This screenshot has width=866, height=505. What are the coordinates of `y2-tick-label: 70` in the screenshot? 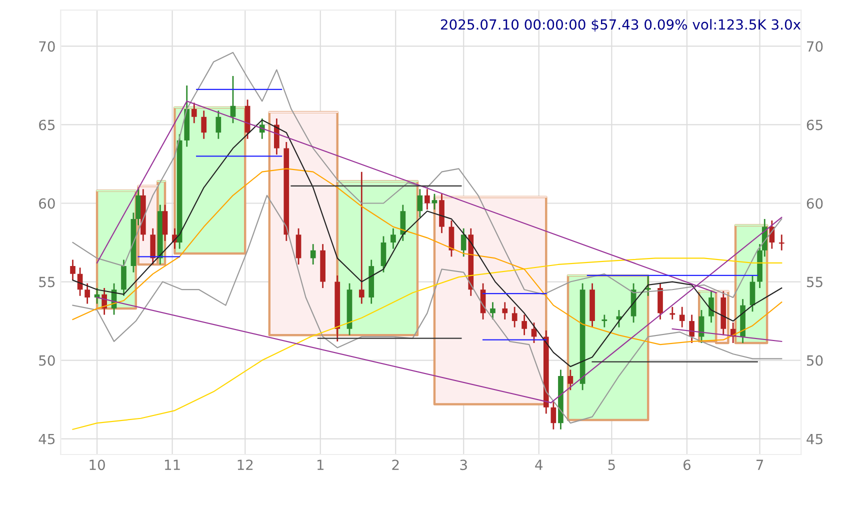 It's located at (815, 46).